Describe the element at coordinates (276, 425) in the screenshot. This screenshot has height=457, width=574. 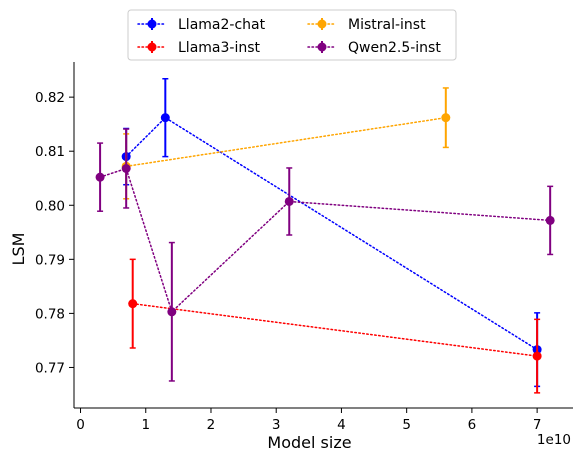
I see `x-tick-label: 3` at that location.